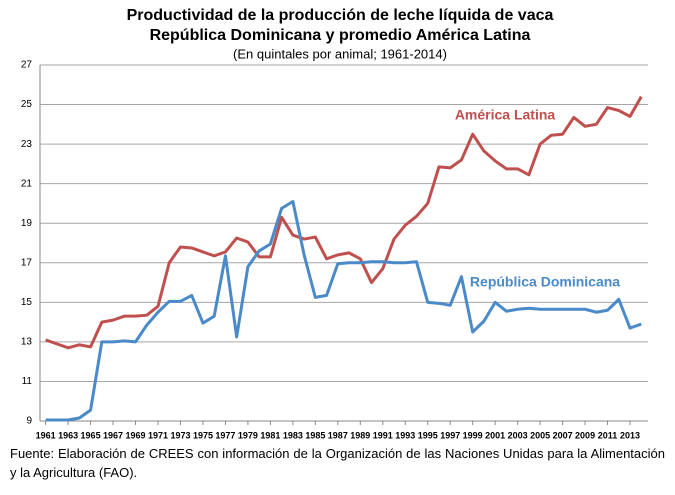 This screenshot has height=495, width=675. I want to click on series-label: América Latina, so click(505, 115).